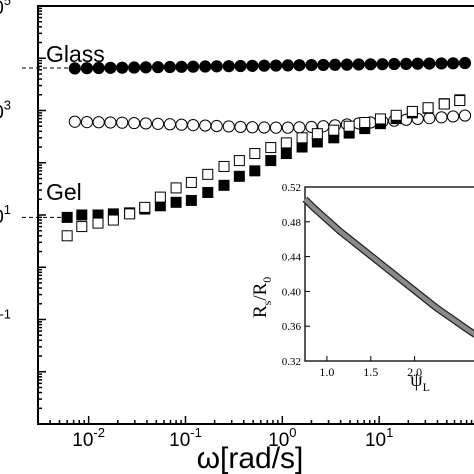 Image resolution: width=474 pixels, height=474 pixels. Describe the element at coordinates (262, 297) in the screenshot. I see `inset-y-axis-label: Rs/R0` at that location.